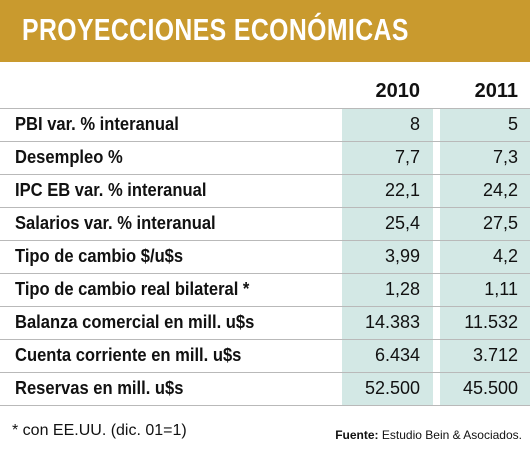  Describe the element at coordinates (414, 124) in the screenshot. I see `cell-value: 8` at that location.